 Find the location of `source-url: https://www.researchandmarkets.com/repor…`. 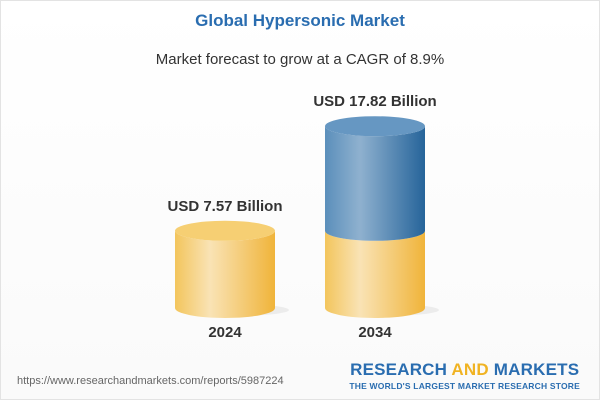

source-url: https://www.researchandmarkets.com/repor… is located at coordinates (150, 381).